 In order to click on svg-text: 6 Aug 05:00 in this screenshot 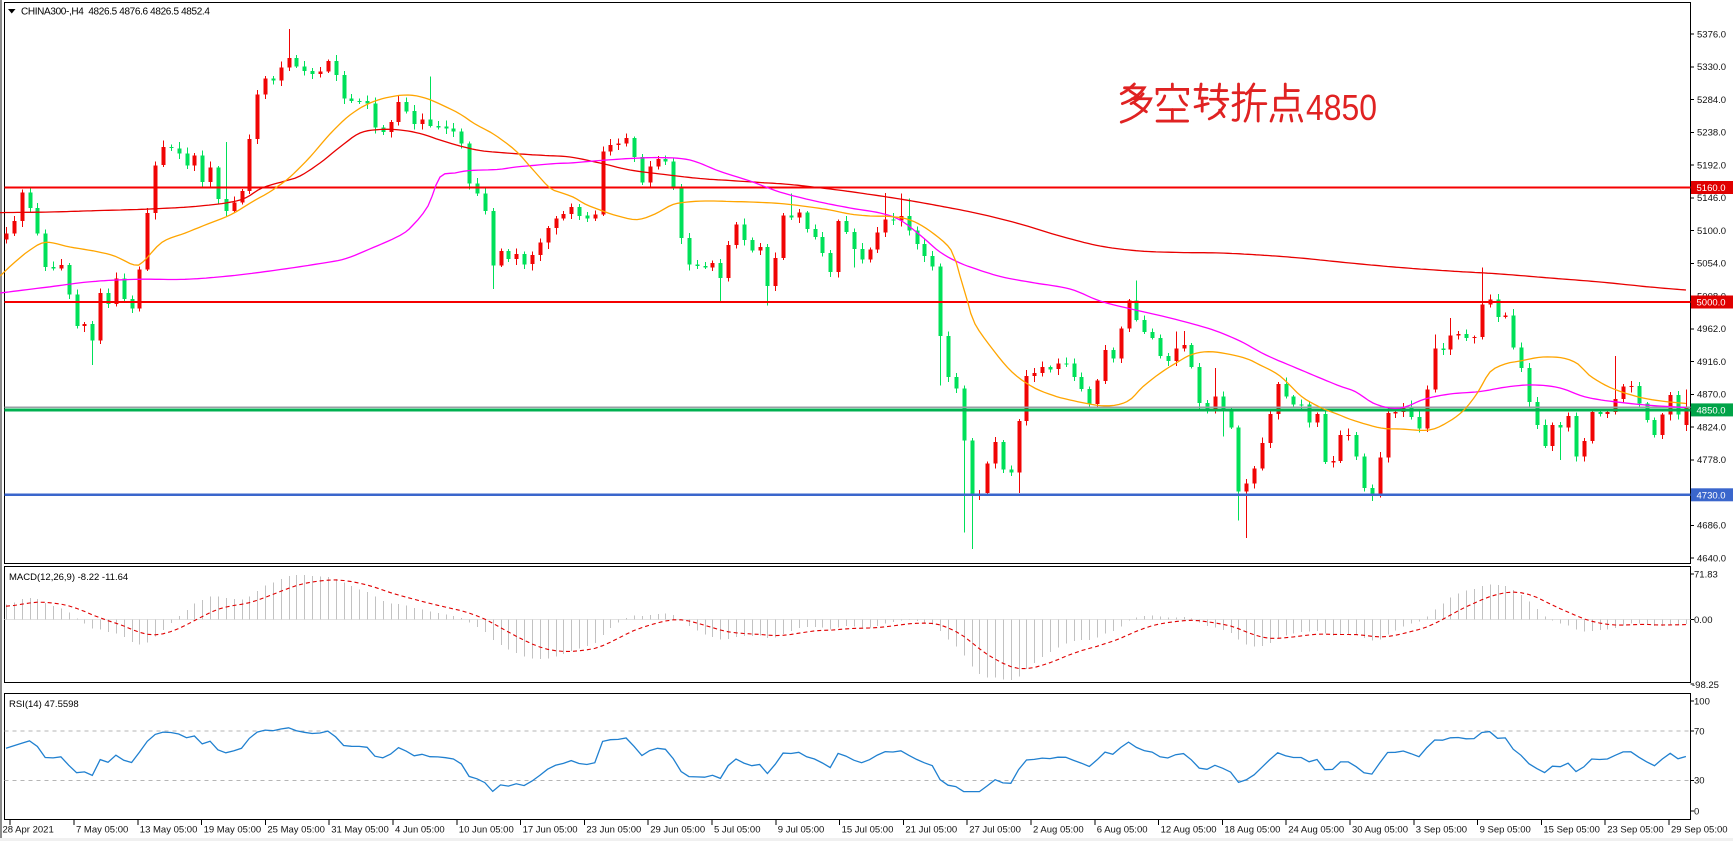, I will do `click(1122, 830)`.